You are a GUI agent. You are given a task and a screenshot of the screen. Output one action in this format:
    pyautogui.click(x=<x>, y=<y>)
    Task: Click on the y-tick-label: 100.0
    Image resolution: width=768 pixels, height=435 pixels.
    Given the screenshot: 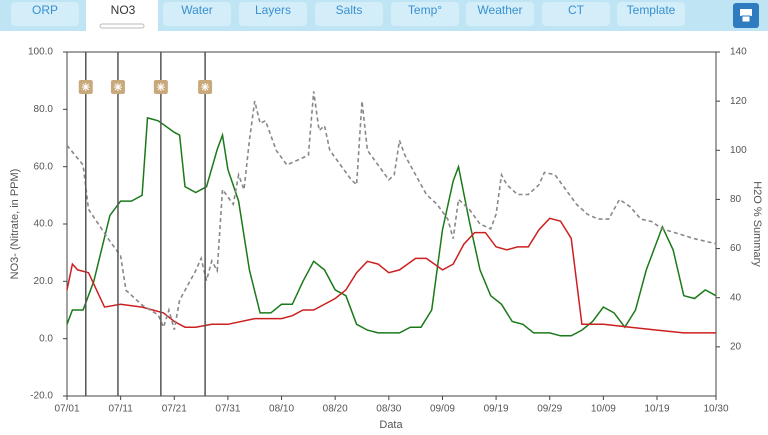 What is the action you would take?
    pyautogui.click(x=40, y=52)
    